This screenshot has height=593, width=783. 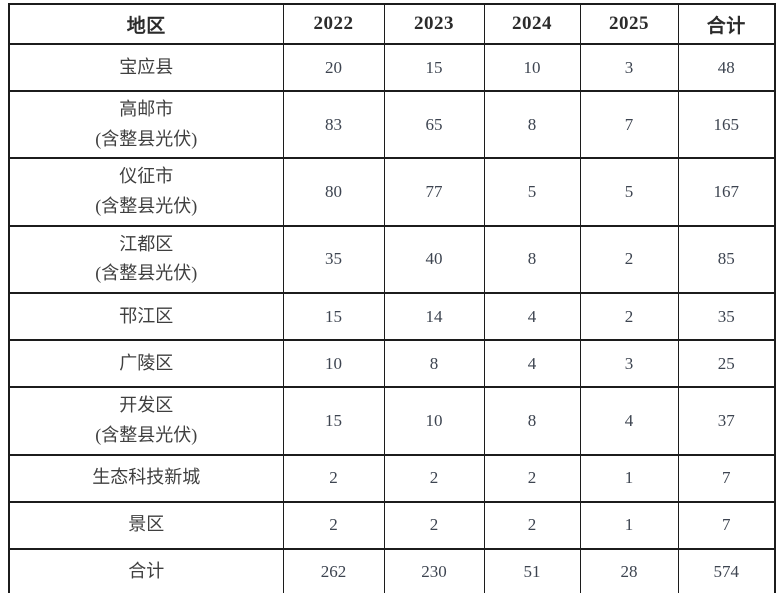 What do you see at coordinates (726, 67) in the screenshot?
I see `value-cell: 48` at bounding box center [726, 67].